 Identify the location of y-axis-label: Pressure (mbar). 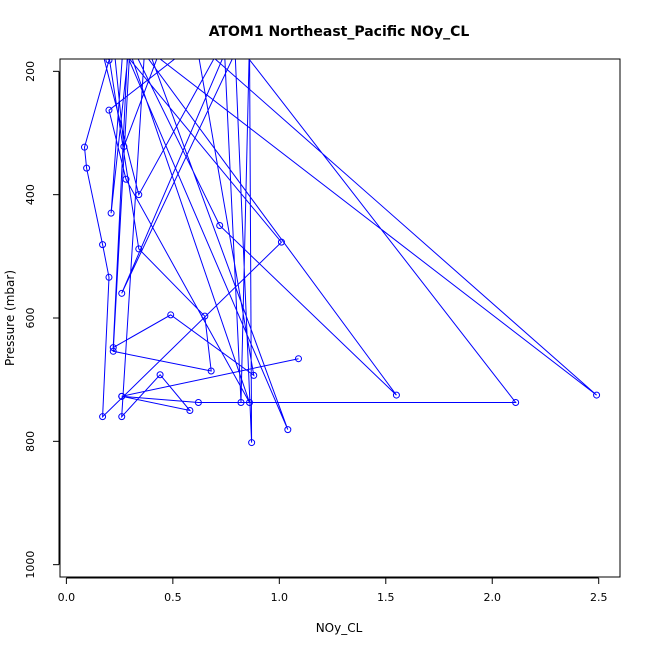
(10, 318).